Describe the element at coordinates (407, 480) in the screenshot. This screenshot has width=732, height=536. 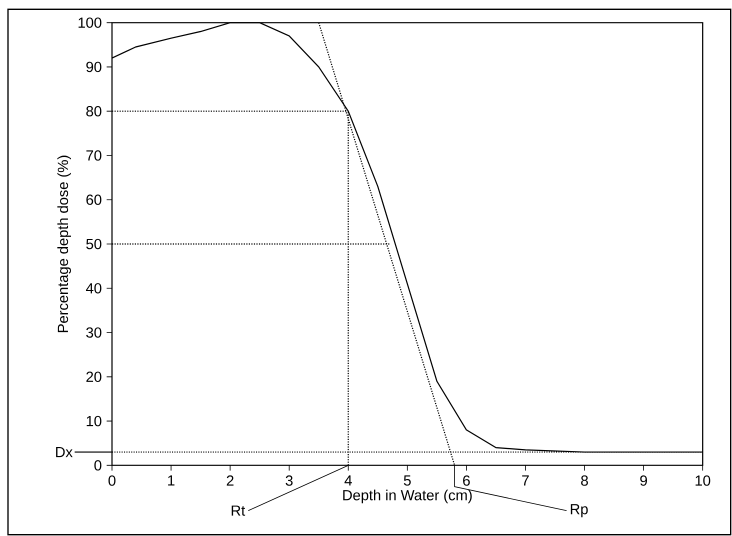
I see `x-tick-label: 5` at that location.